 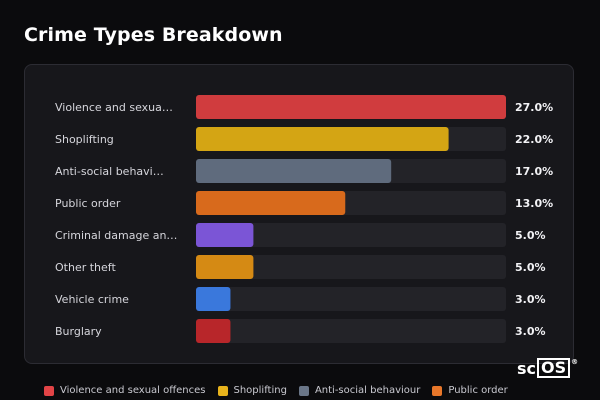 What do you see at coordinates (534, 139) in the screenshot?
I see `value-label: 22.0%` at bounding box center [534, 139].